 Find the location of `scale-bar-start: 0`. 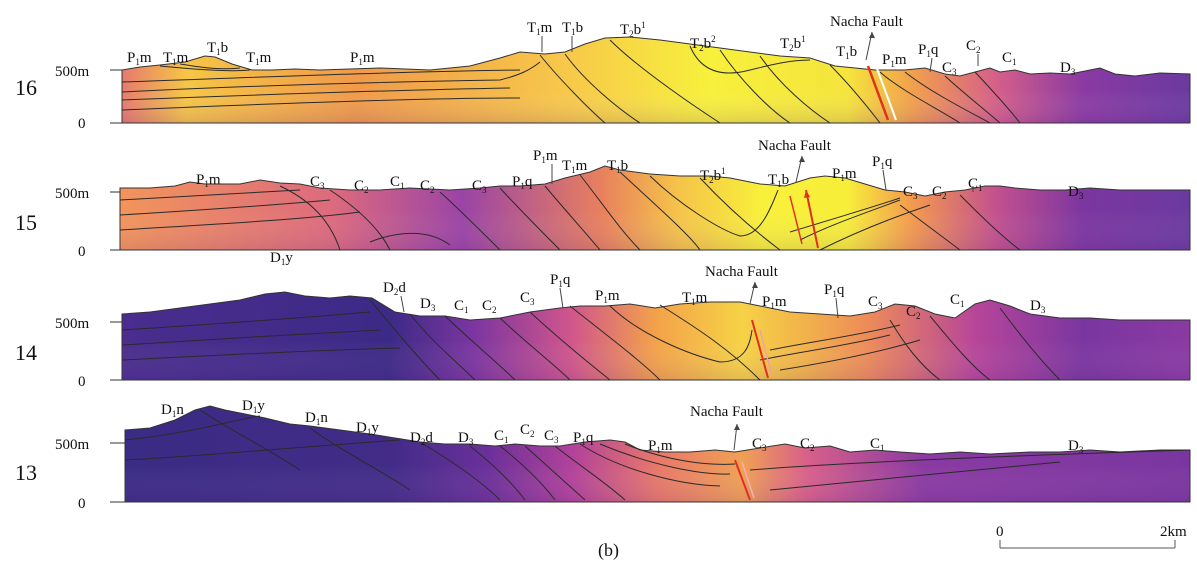

scale-bar-start: 0 is located at coordinates (1000, 532).